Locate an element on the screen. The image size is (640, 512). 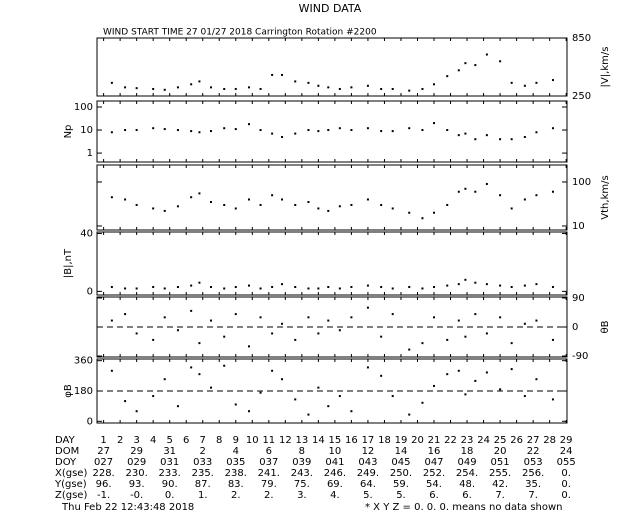
table-cell: 033 is located at coordinates (202, 462).